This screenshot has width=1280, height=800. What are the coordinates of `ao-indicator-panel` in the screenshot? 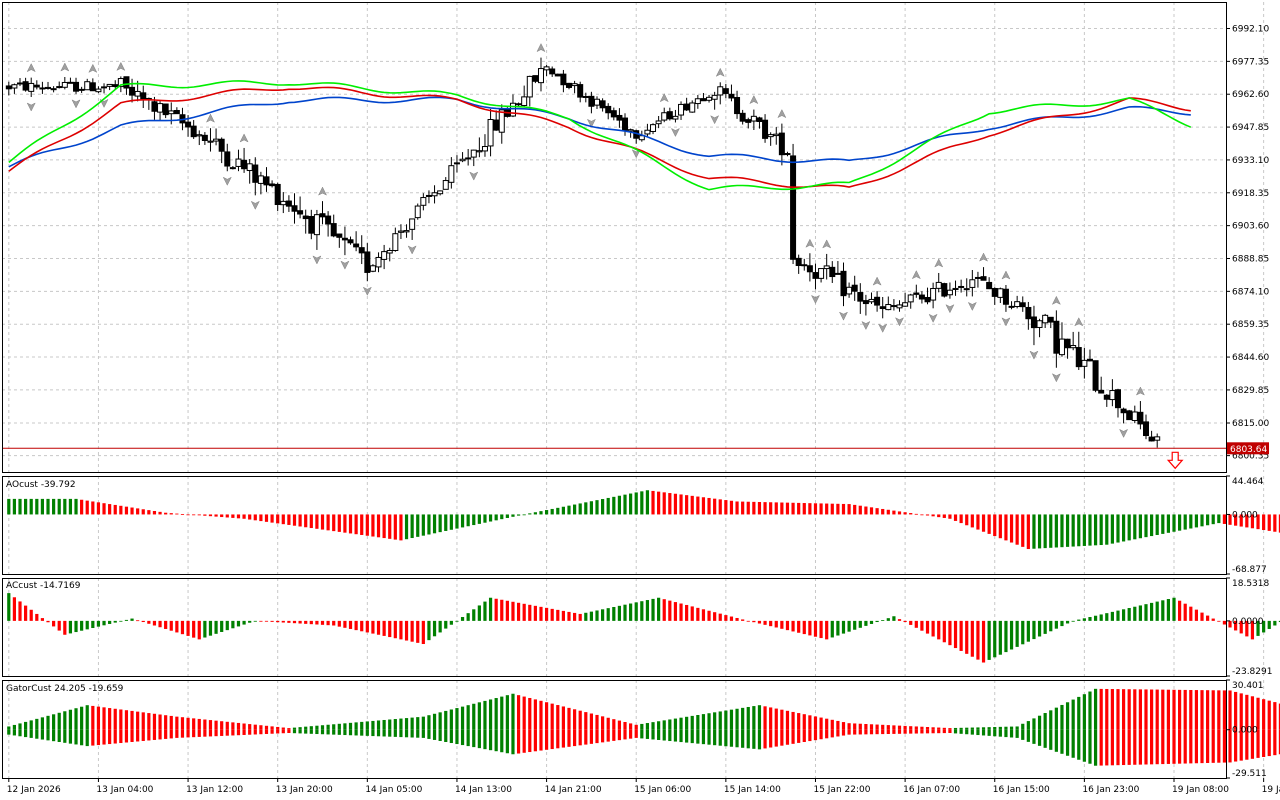 It's located at (643, 520).